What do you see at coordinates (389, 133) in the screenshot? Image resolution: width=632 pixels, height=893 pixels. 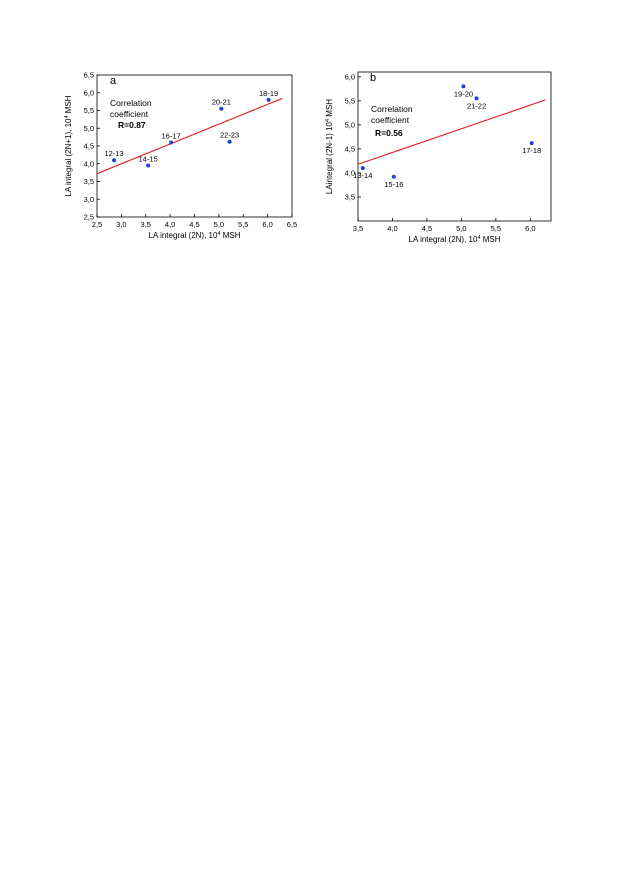 I see `correlation-value: R=0.56` at bounding box center [389, 133].